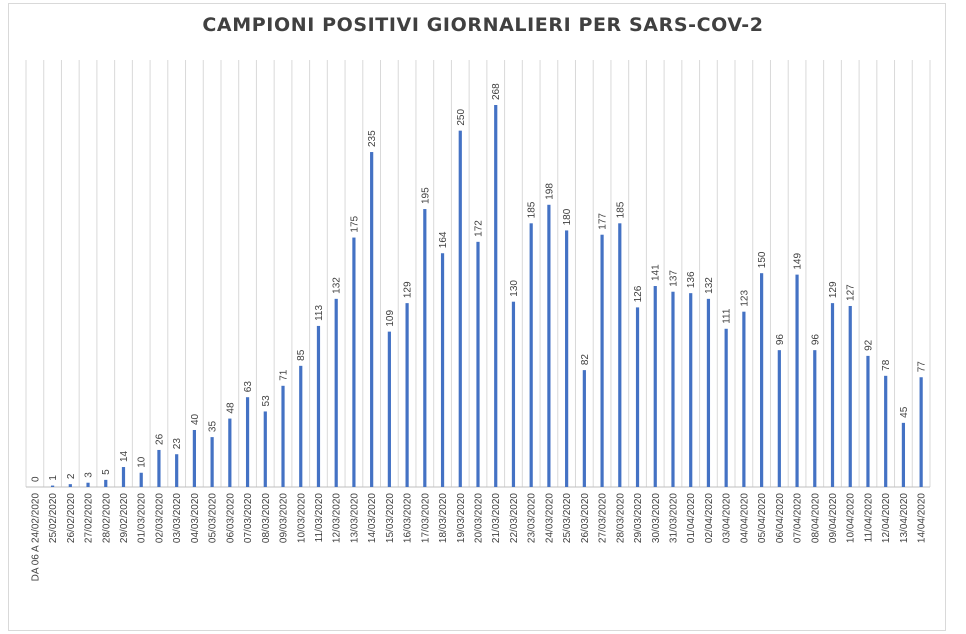 This screenshot has height=634, width=966. Describe the element at coordinates (195, 419) in the screenshot. I see `data-label: 40` at that location.